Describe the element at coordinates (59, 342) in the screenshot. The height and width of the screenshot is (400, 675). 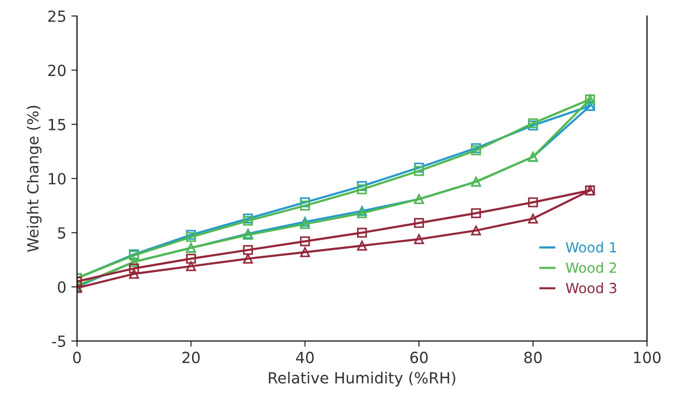
I see `y-tick-label: -5` at that location.